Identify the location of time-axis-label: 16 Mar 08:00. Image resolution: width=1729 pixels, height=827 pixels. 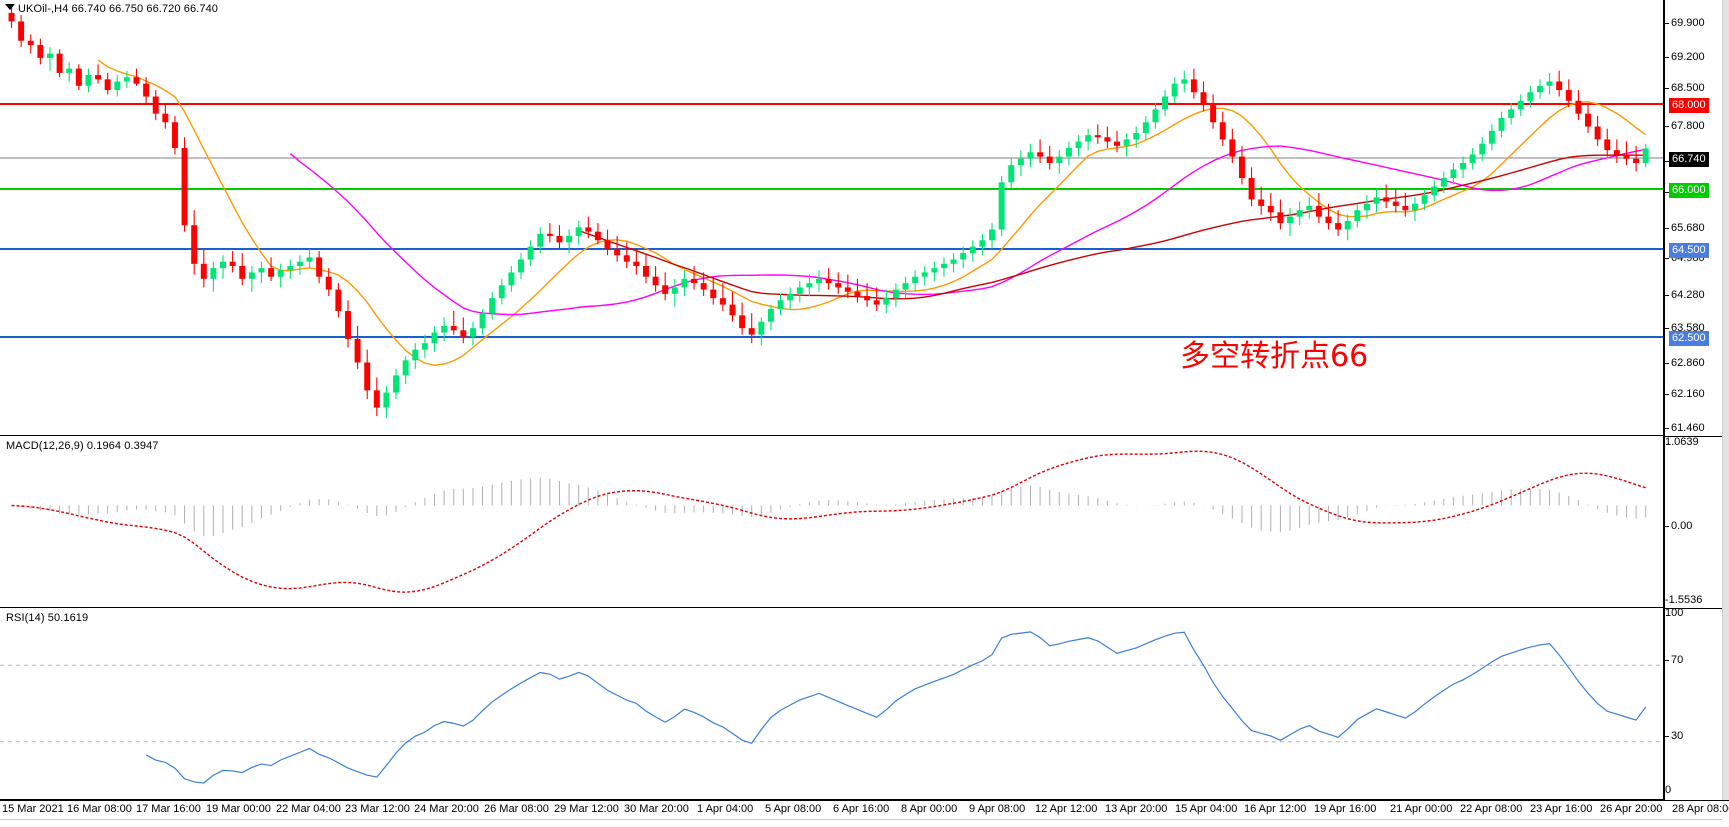
(99, 809).